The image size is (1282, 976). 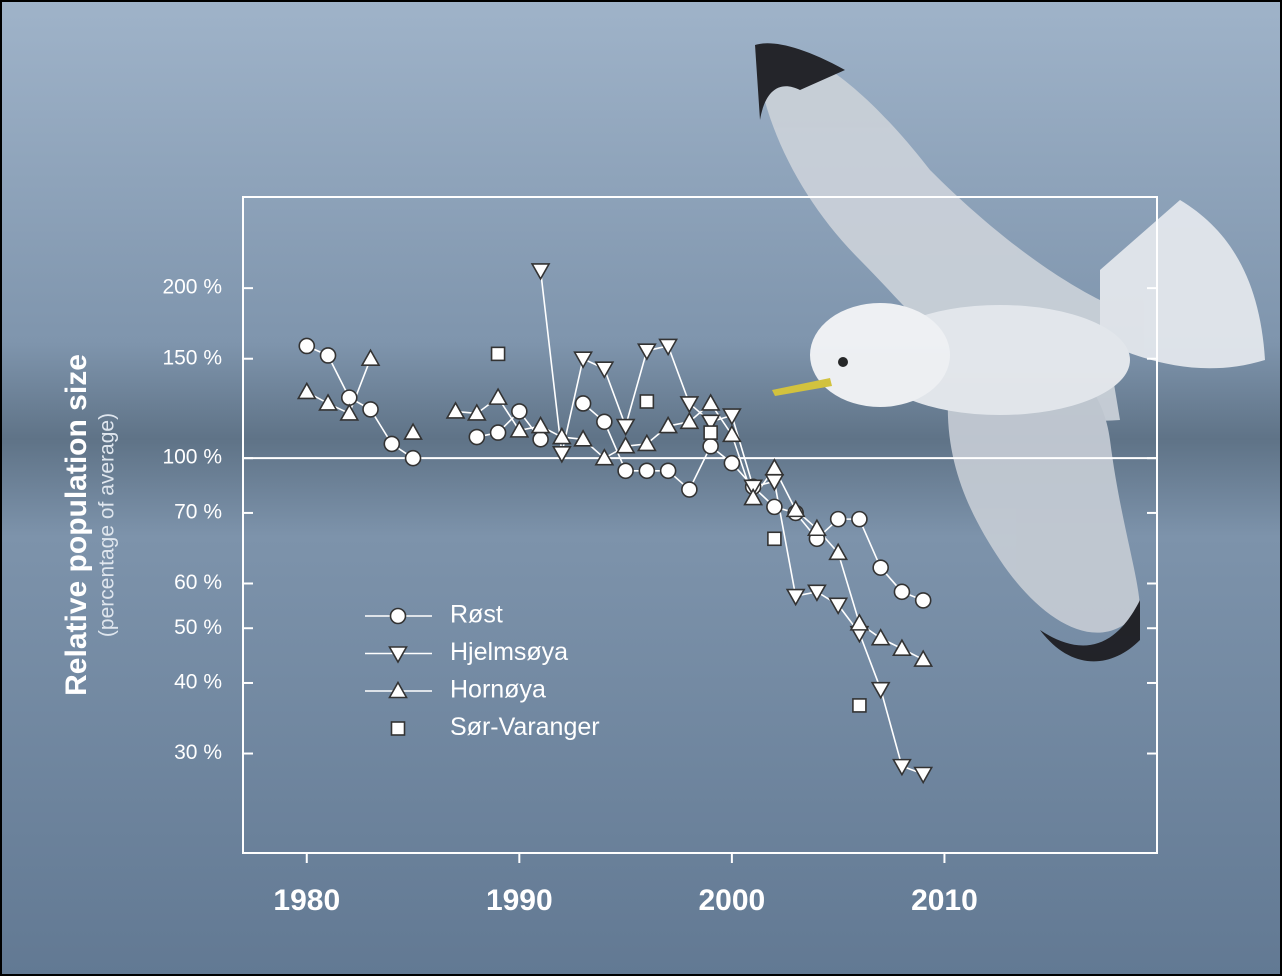 What do you see at coordinates (732, 900) in the screenshot?
I see `x-tick-label: 2000` at bounding box center [732, 900].